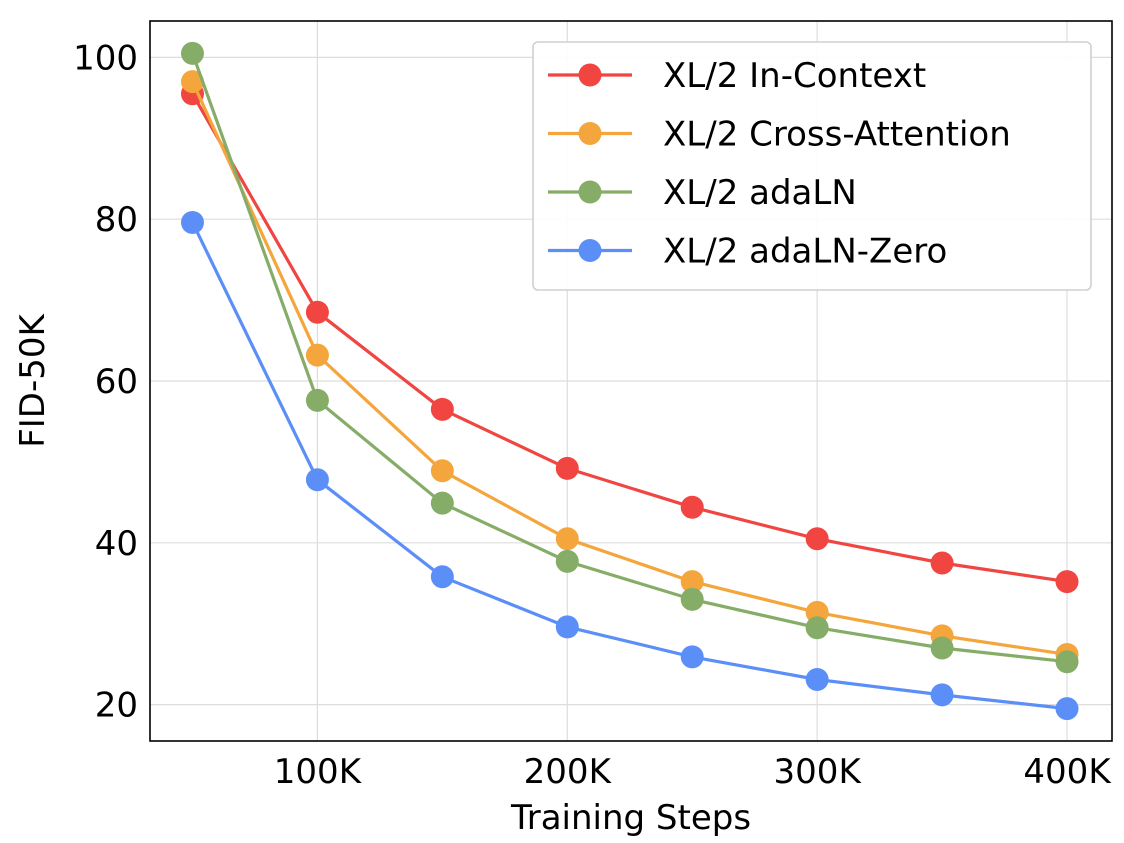 The image size is (1124, 843). I want to click on legend-label: XL/2 In-Context, so click(794, 76).